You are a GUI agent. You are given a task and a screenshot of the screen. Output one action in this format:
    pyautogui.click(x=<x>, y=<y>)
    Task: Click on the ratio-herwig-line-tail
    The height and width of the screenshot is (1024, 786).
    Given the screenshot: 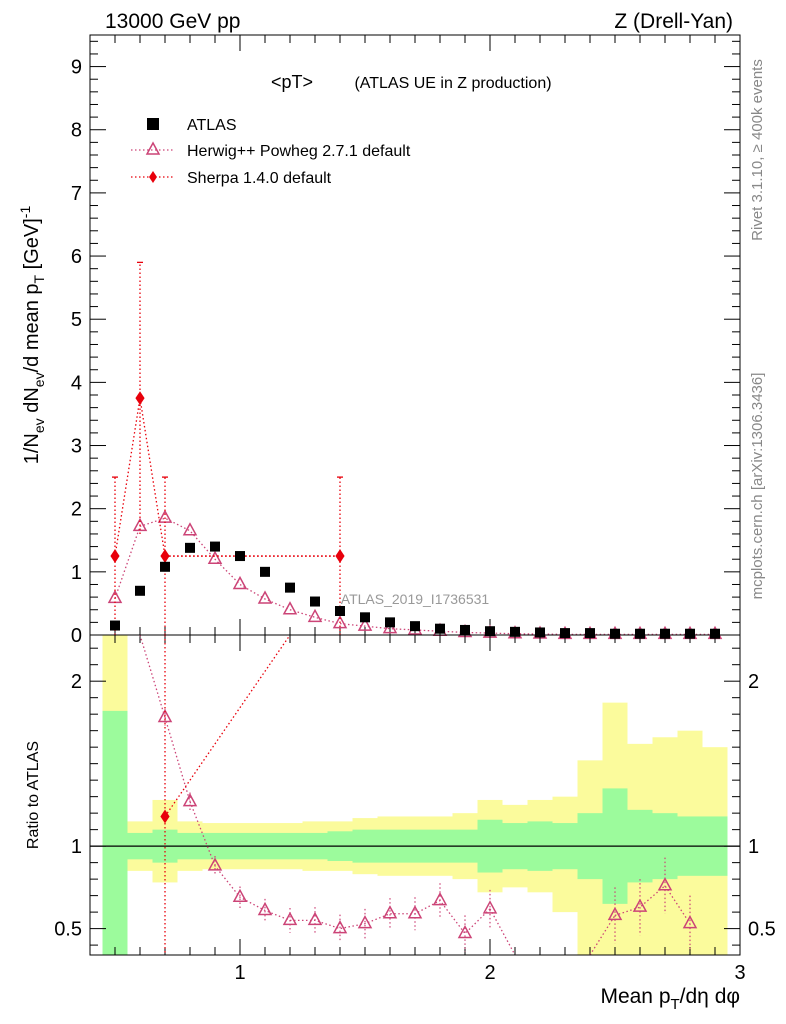 What is the action you would take?
    pyautogui.click(x=652, y=904)
    